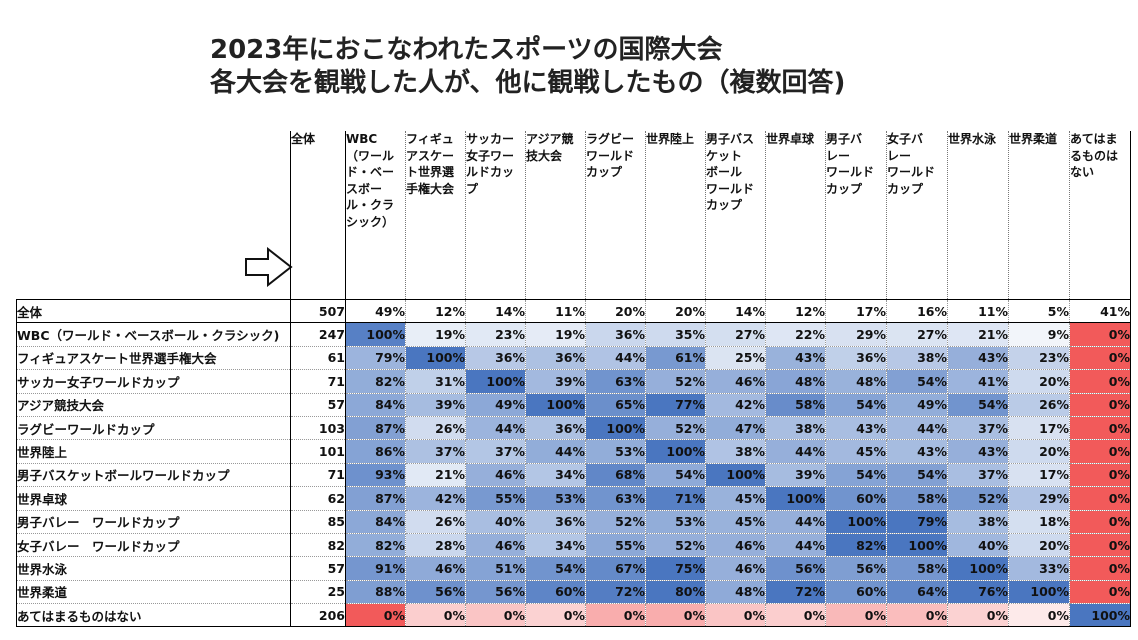 Image resolution: width=1138 pixels, height=640 pixels. I want to click on value-cell: 28%, so click(435, 545).